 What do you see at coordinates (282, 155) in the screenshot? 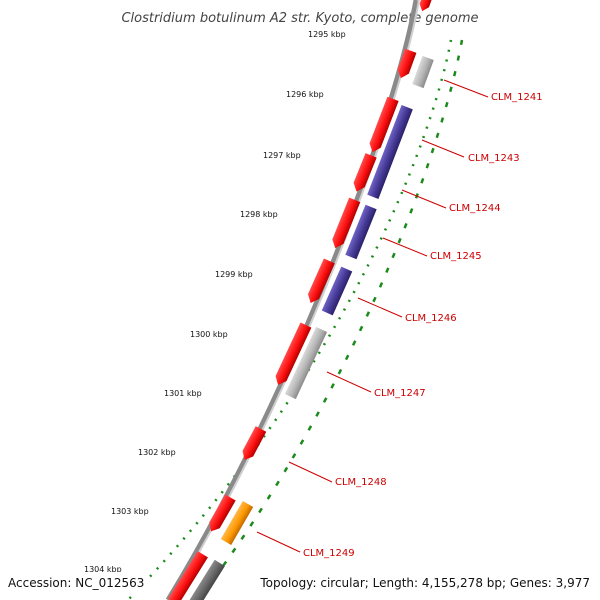
I see `kbp-label: 1297 kbp` at bounding box center [282, 155].